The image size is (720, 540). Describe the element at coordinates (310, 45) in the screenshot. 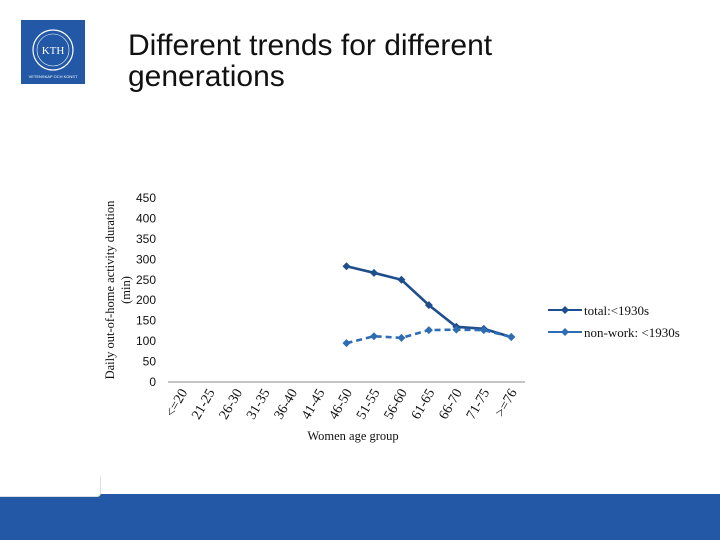

I see `title-line-1: Different trends for different` at that location.